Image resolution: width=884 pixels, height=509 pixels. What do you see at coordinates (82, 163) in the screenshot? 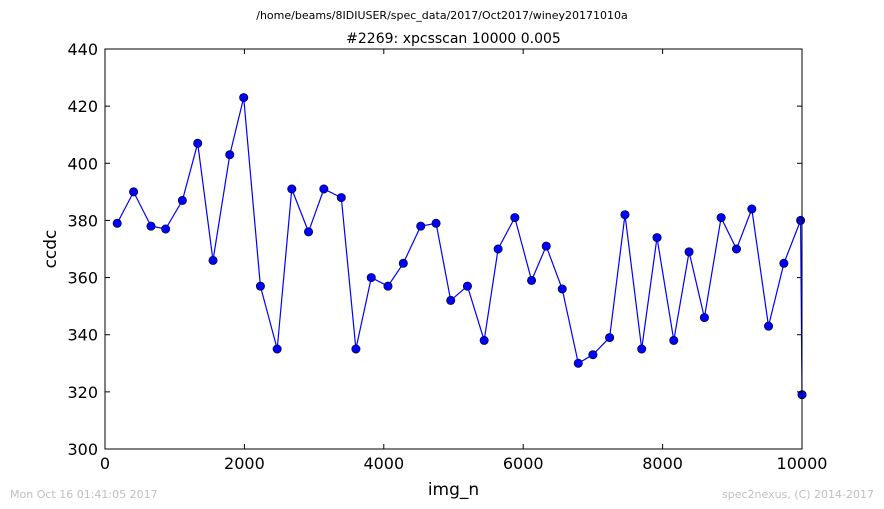
I see `y-tick-label: 400` at bounding box center [82, 163].